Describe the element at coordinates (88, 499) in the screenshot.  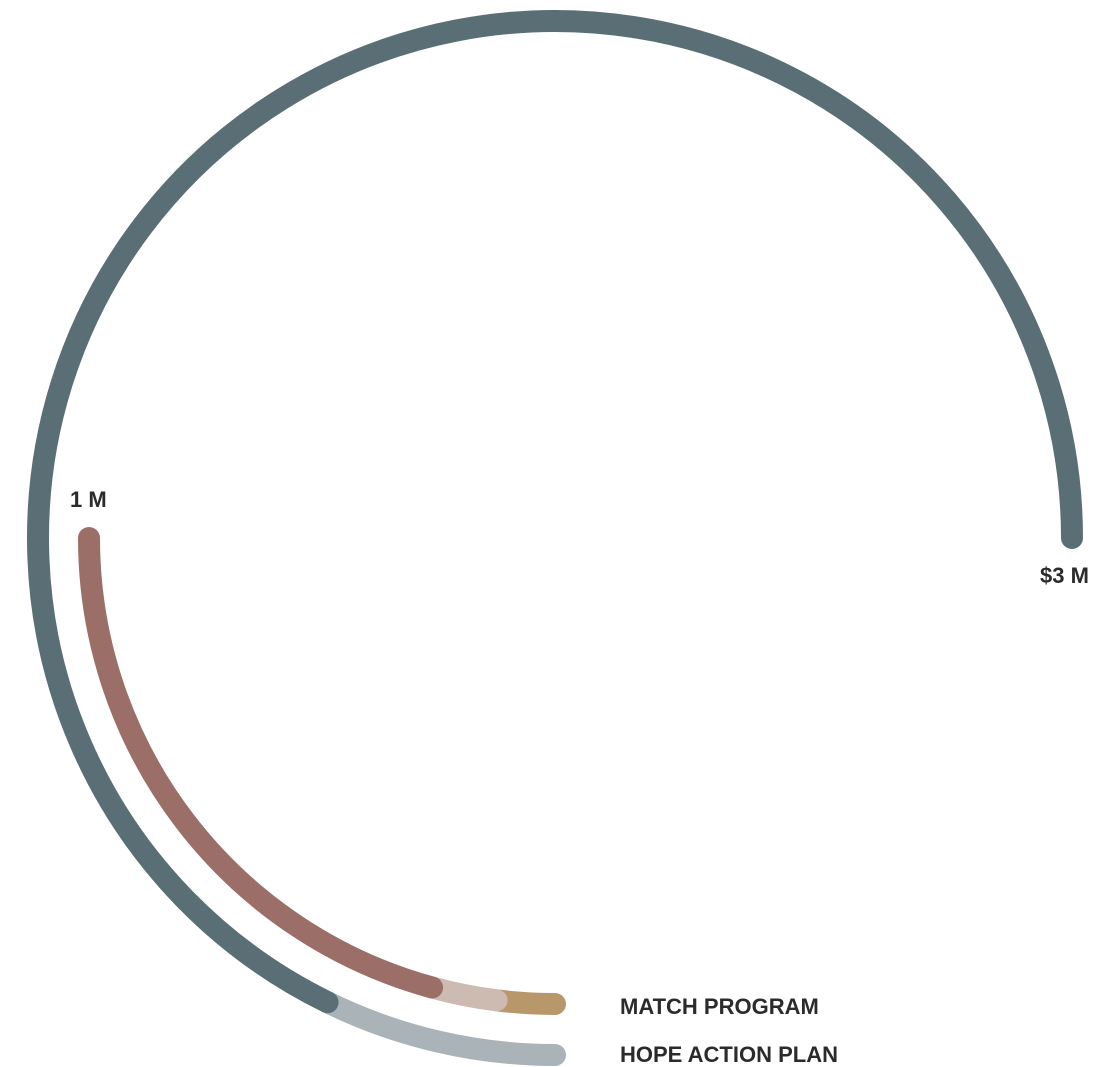
I see `scale-label-1m: 1 M` at that location.